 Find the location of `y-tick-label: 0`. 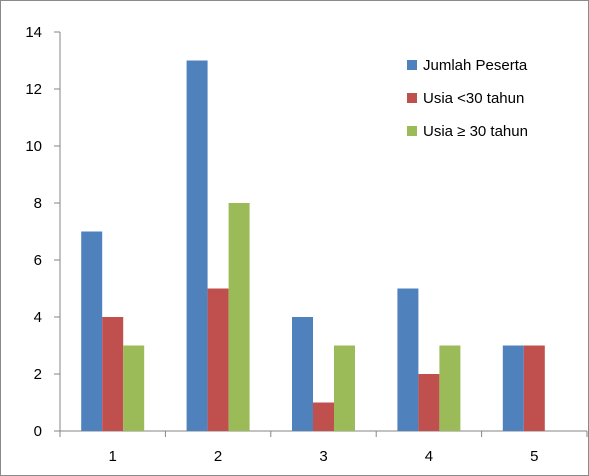

y-tick-label: 0 is located at coordinates (38, 431).